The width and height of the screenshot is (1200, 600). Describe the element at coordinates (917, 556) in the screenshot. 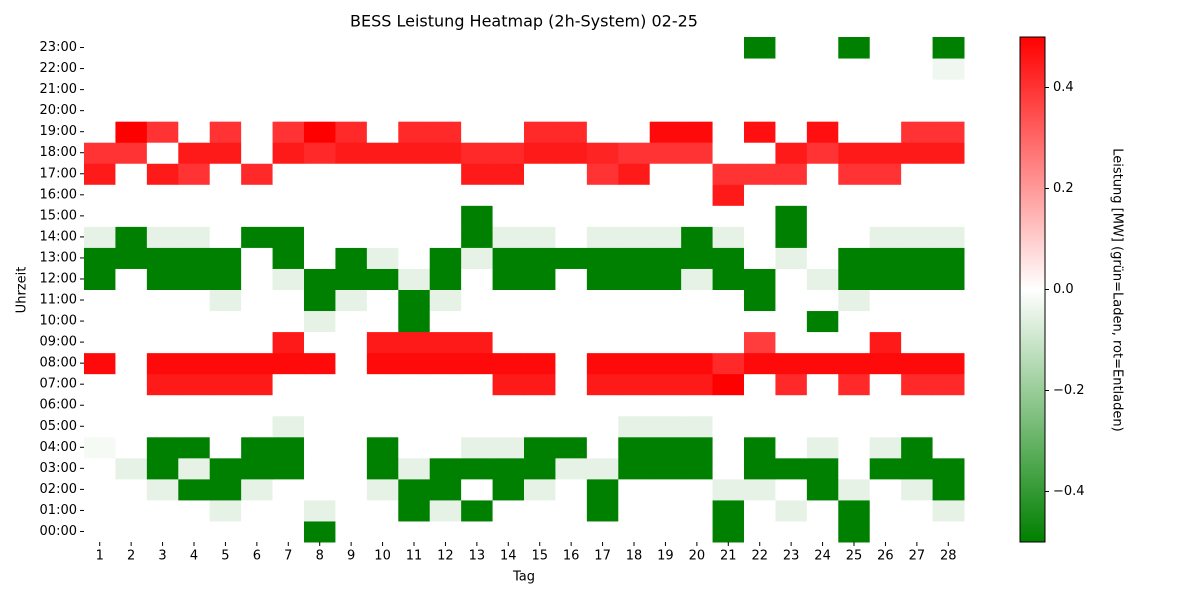

I see `x-tick-label: 27` at that location.